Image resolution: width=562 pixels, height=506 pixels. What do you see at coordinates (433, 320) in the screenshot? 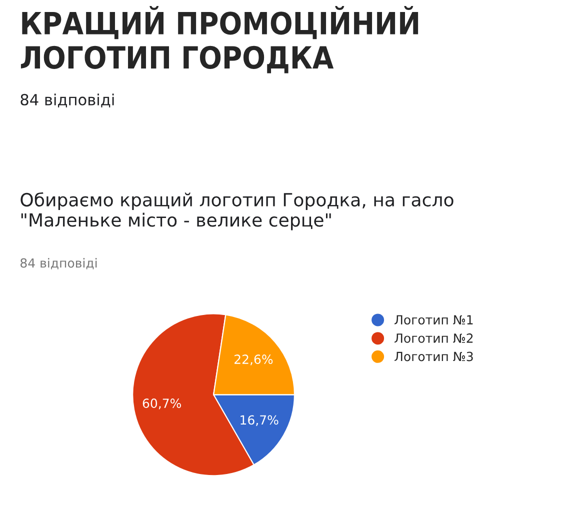
I see `legend-label: Логотип №1` at bounding box center [433, 320].